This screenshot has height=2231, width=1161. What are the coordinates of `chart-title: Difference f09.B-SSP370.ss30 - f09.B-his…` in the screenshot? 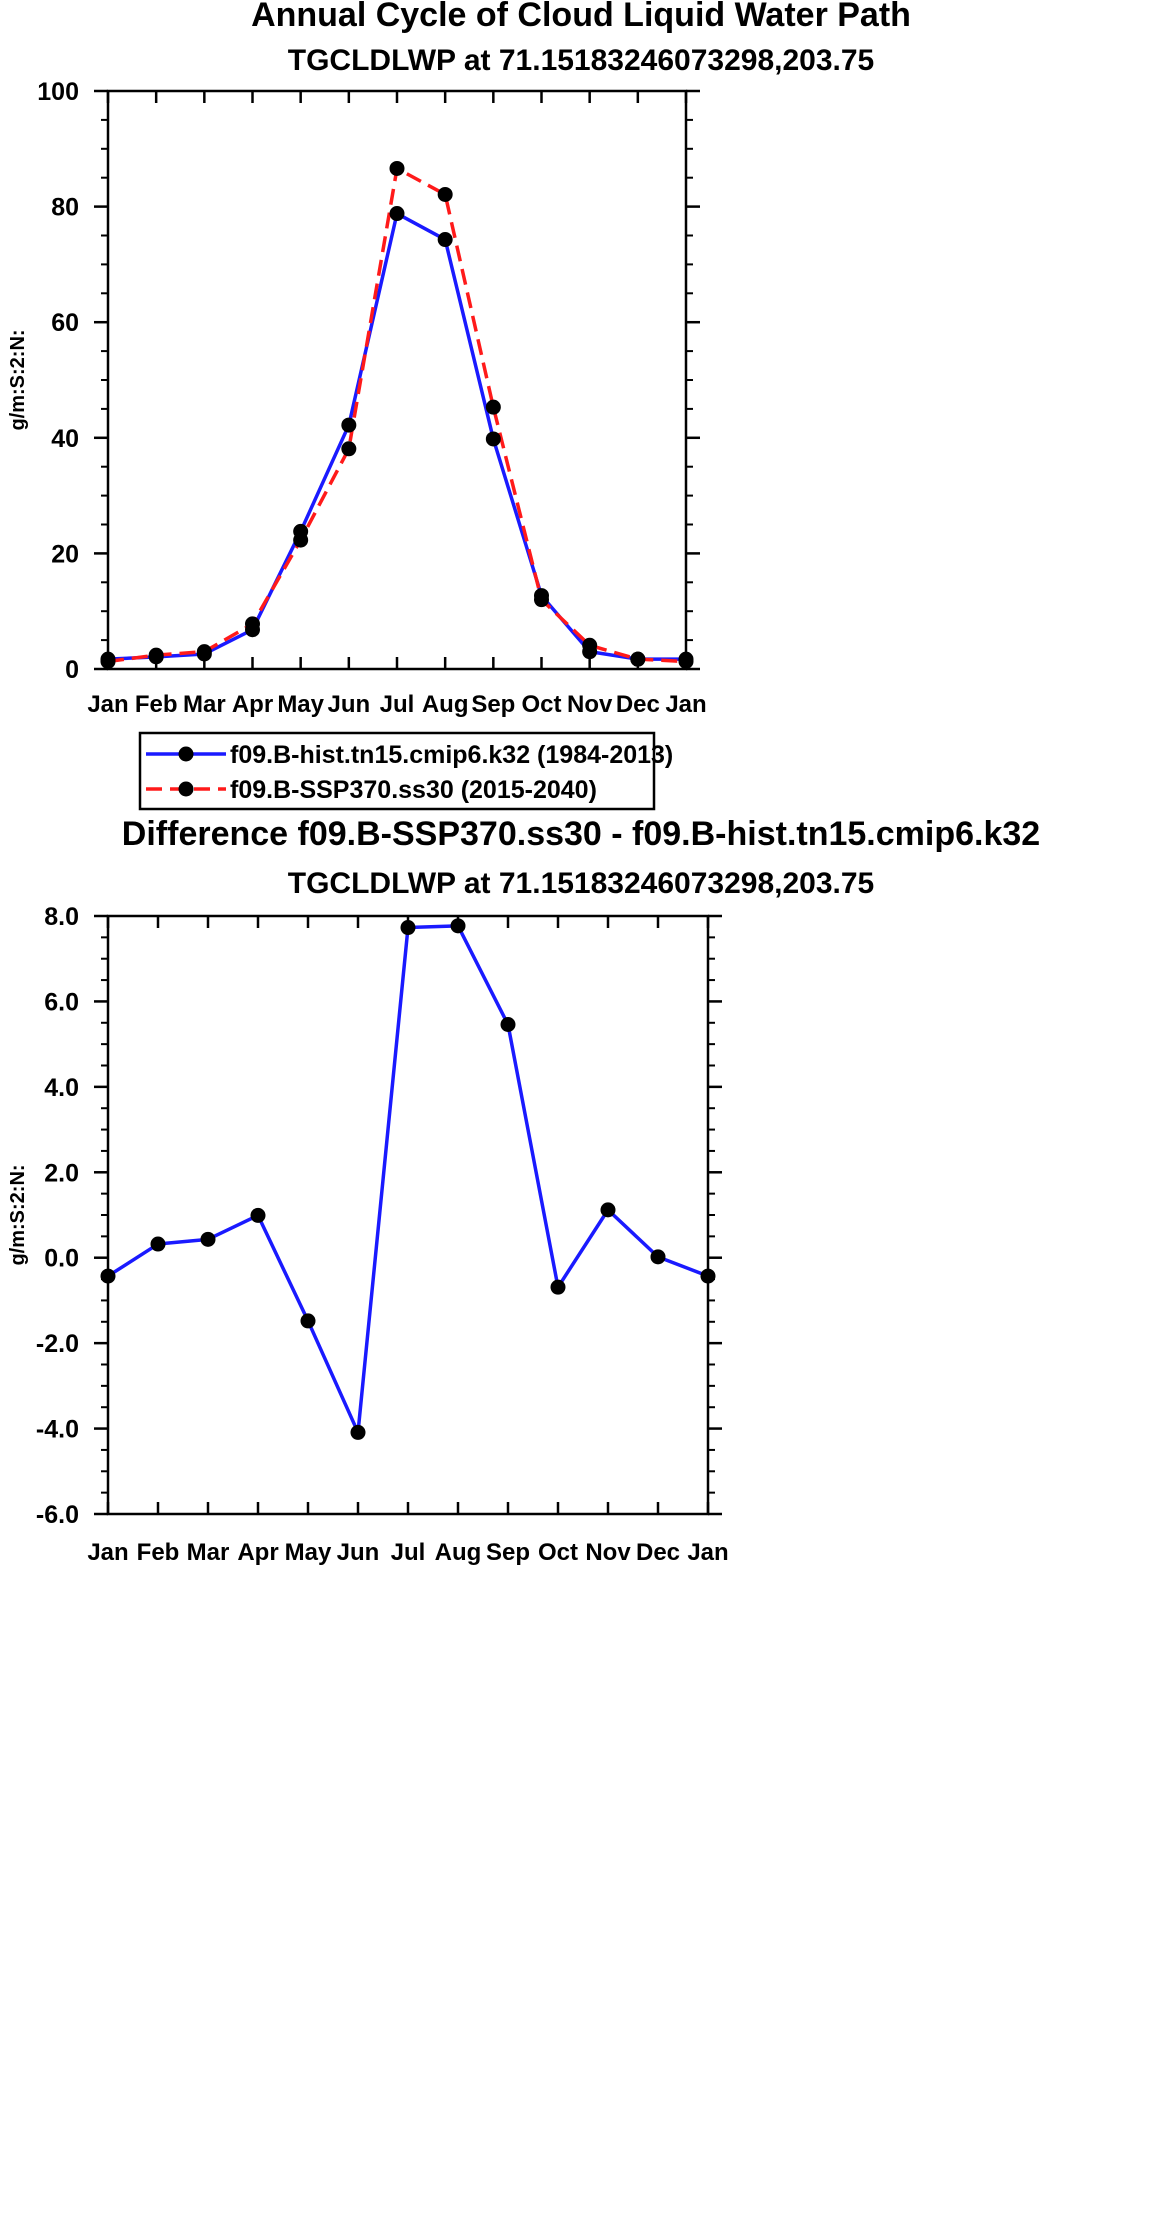 It's located at (581, 834).